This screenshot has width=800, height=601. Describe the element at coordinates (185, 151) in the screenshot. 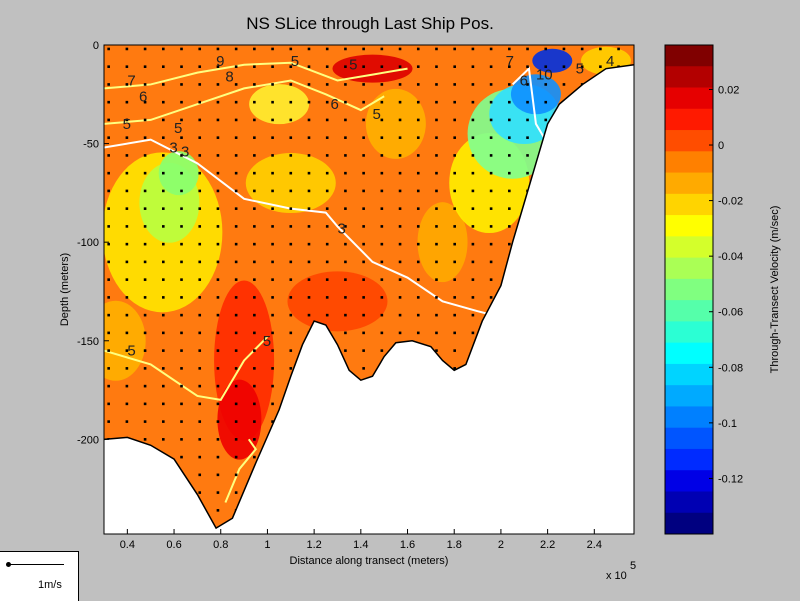

I see `contour-label: 3` at that location.